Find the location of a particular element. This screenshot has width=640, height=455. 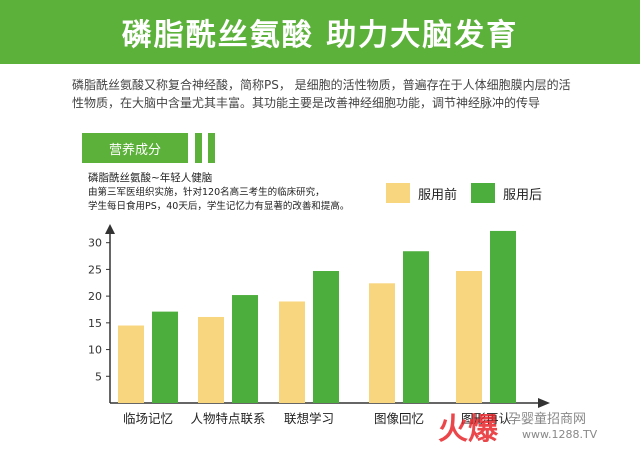

y-tick-label: 15 is located at coordinates (95, 323).